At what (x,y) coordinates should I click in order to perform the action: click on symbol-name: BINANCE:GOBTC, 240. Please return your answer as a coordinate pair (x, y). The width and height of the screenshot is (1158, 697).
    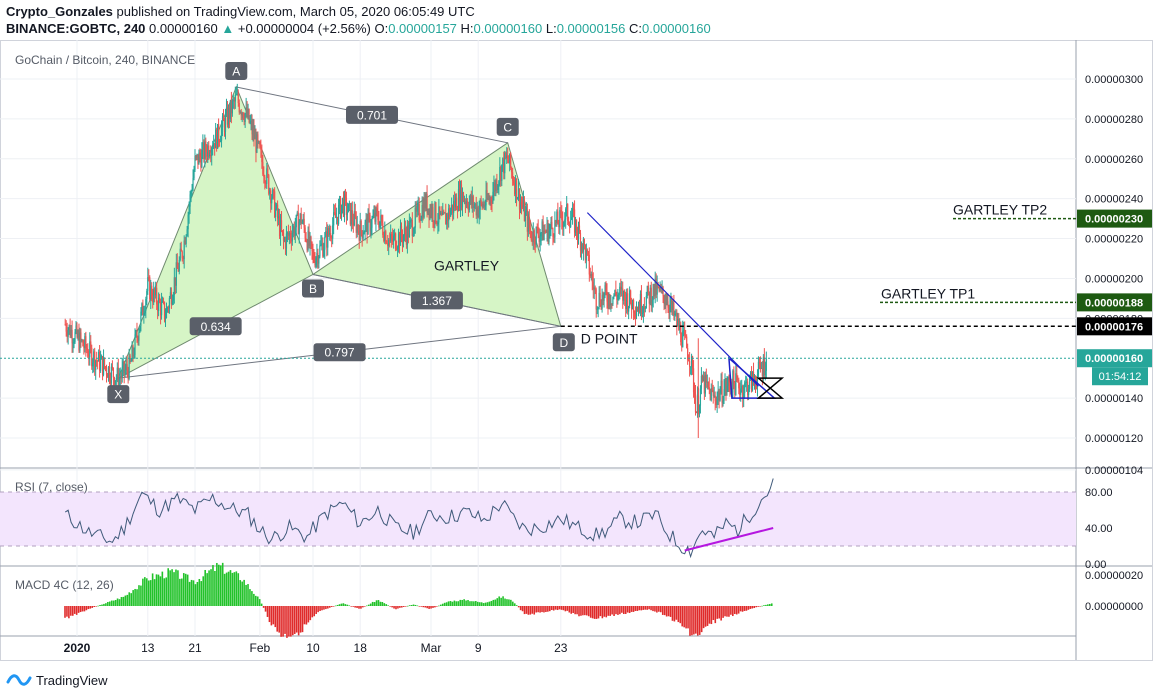
    Looking at the image, I should click on (76, 28).